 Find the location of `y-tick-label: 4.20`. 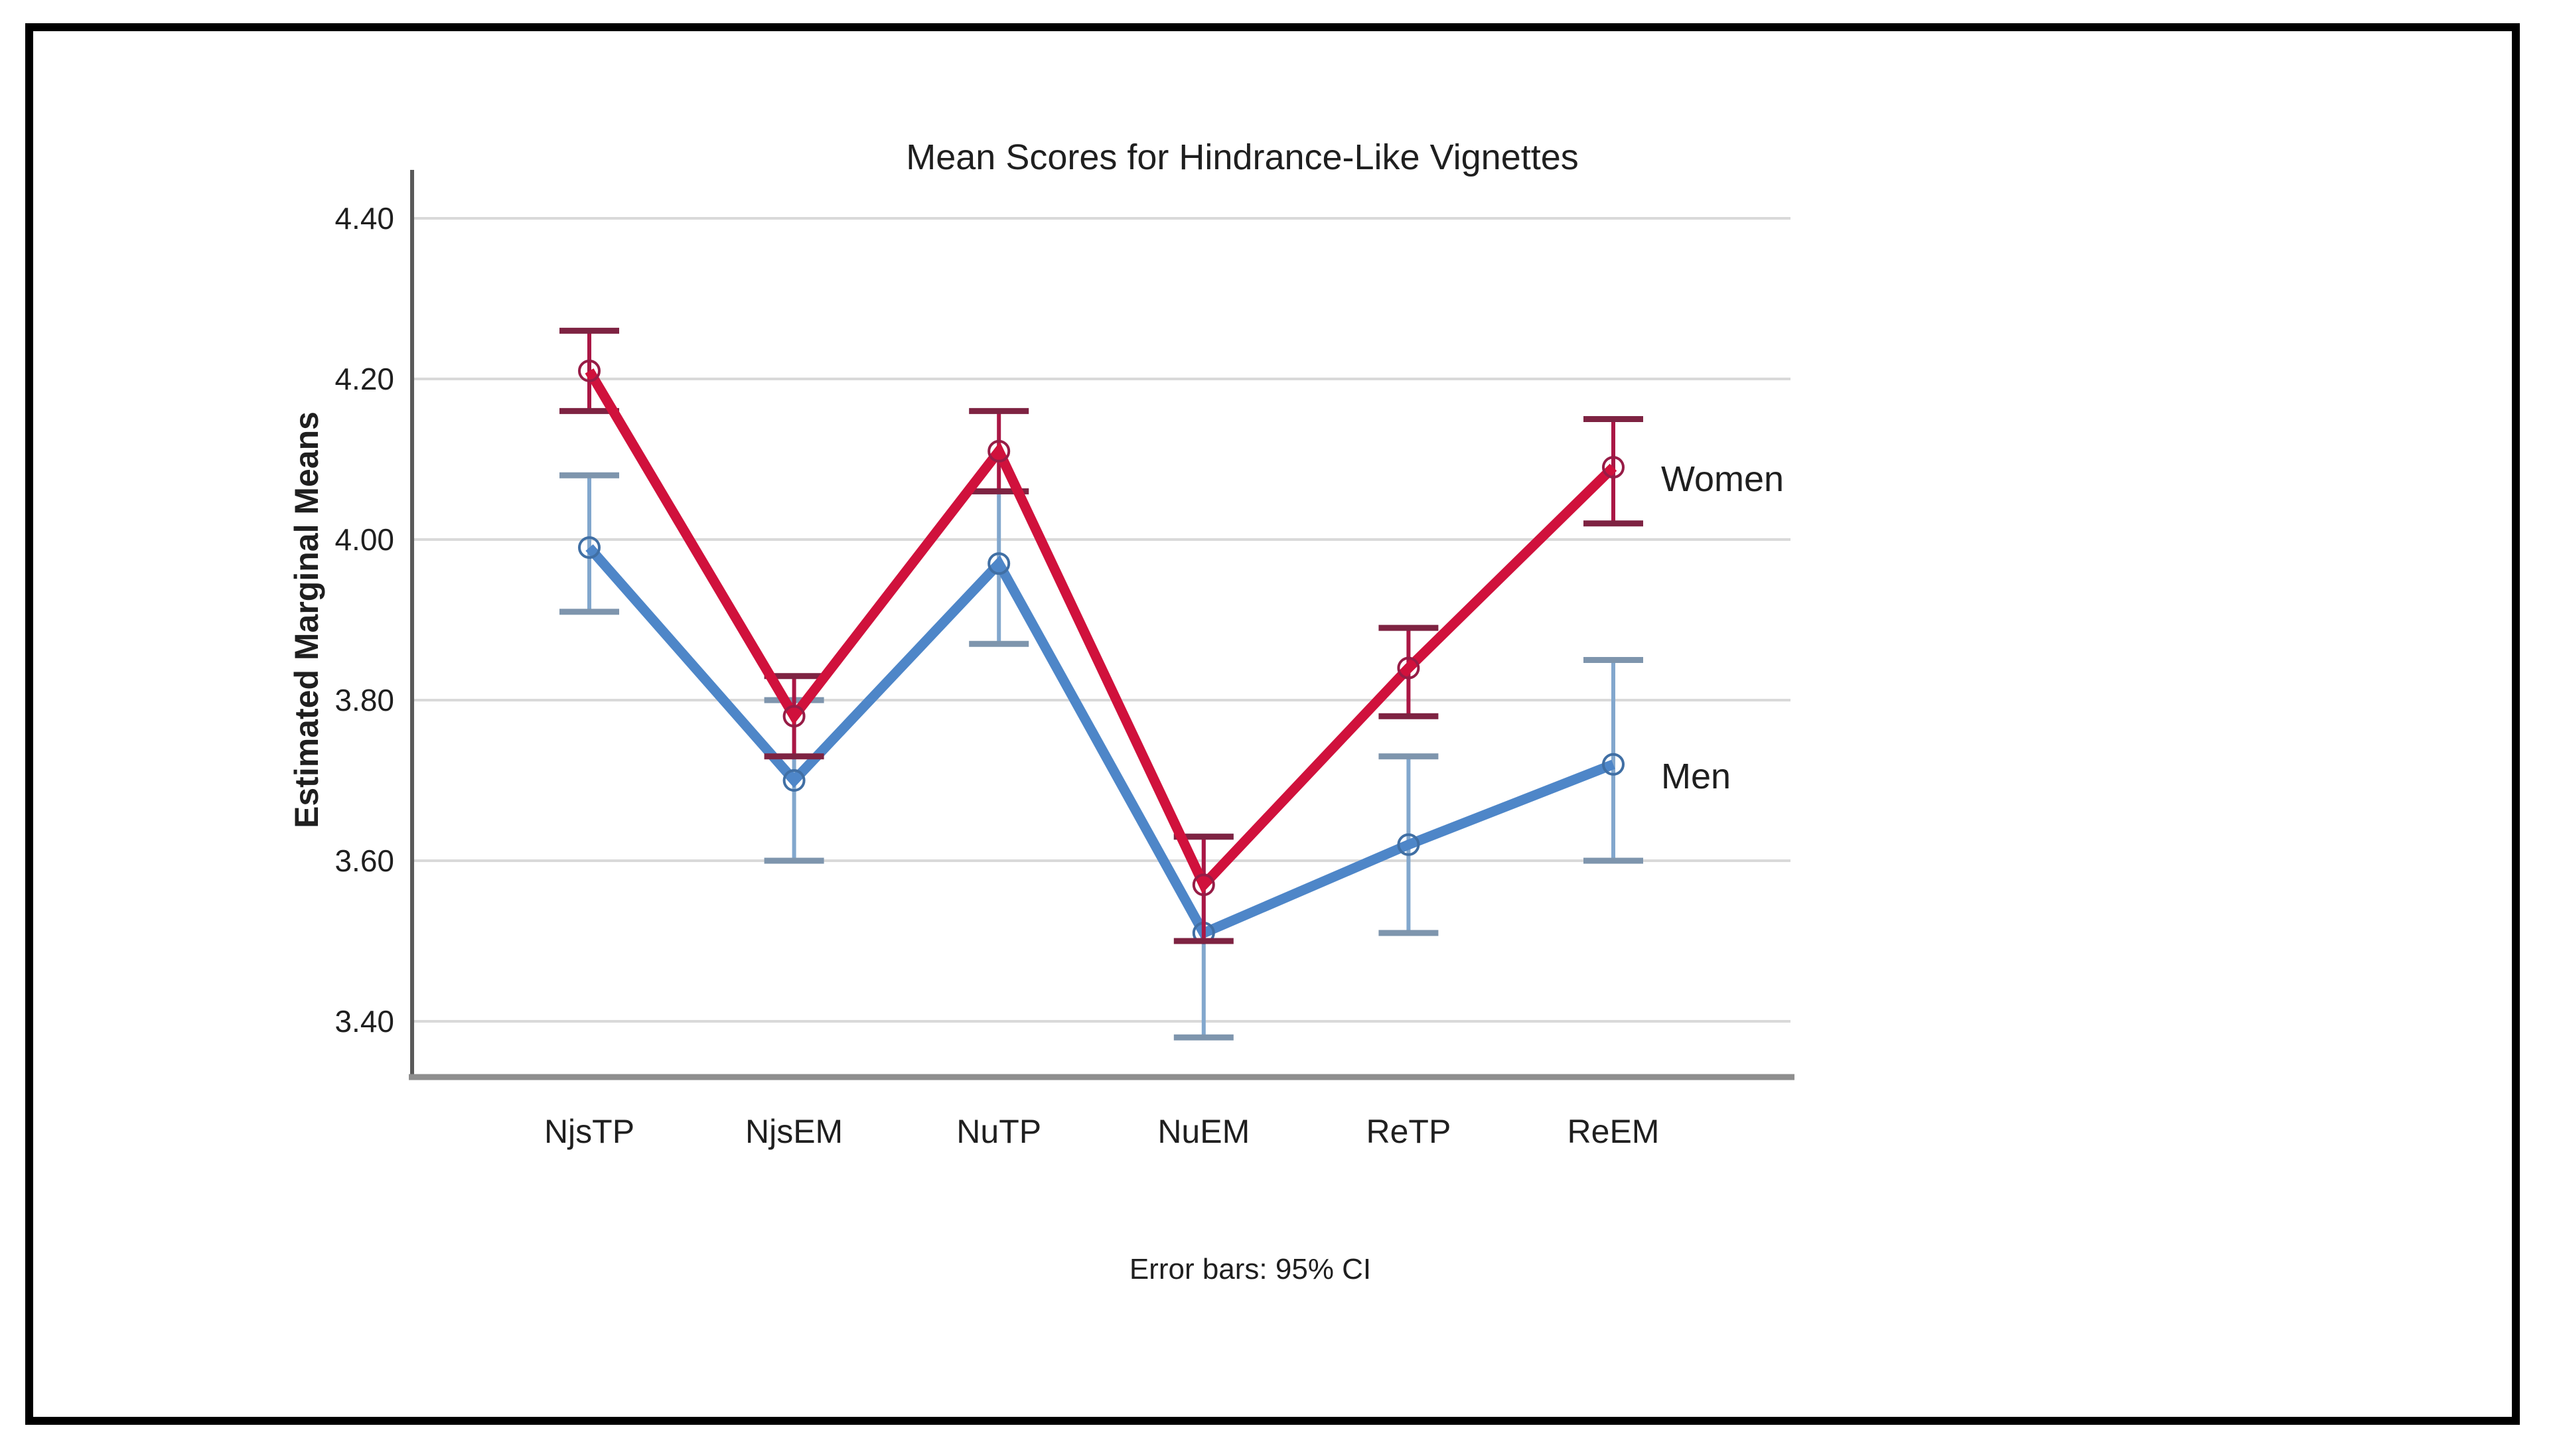

y-tick-label: 4.20 is located at coordinates (364, 379).